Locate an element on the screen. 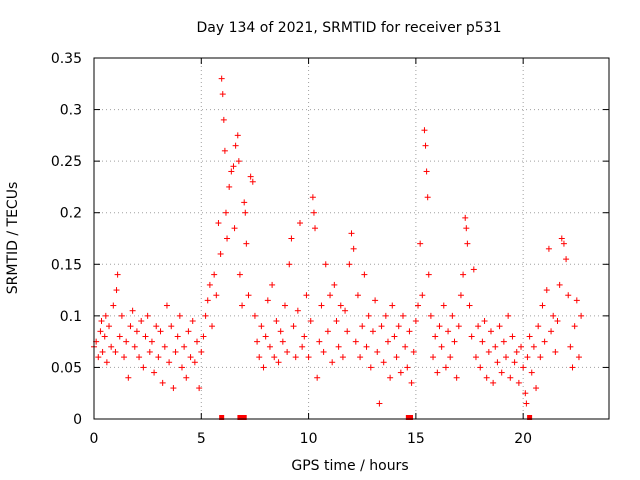 The width and height of the screenshot is (640, 480). y-tick-label: 0 is located at coordinates (77, 420).